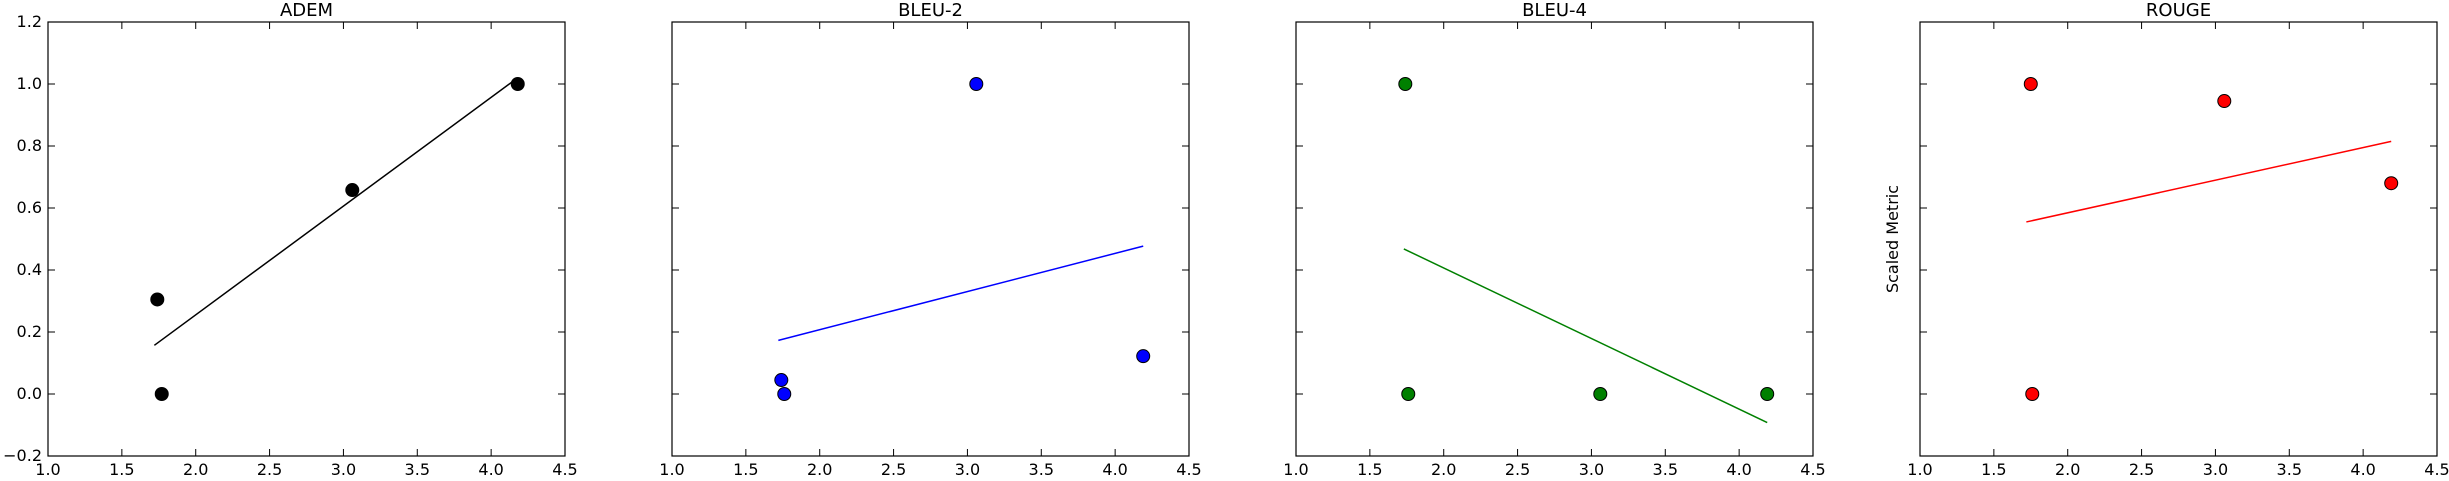 This screenshot has height=481, width=2449. I want to click on y-tick-label: 0.6, so click(29, 207).